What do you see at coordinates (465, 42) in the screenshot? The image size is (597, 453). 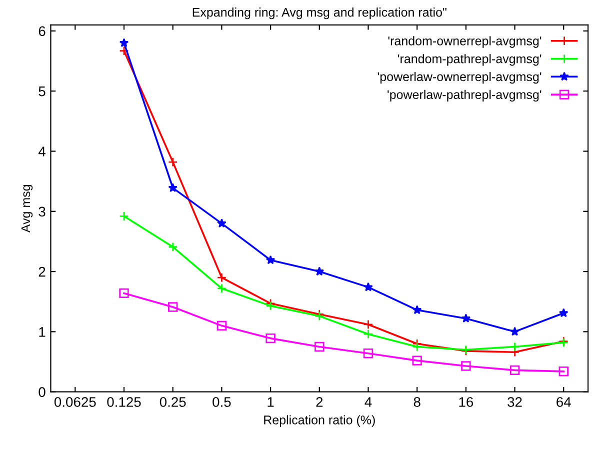 I see `legend-label: 'random-ownerrepl-avgmsg'` at bounding box center [465, 42].